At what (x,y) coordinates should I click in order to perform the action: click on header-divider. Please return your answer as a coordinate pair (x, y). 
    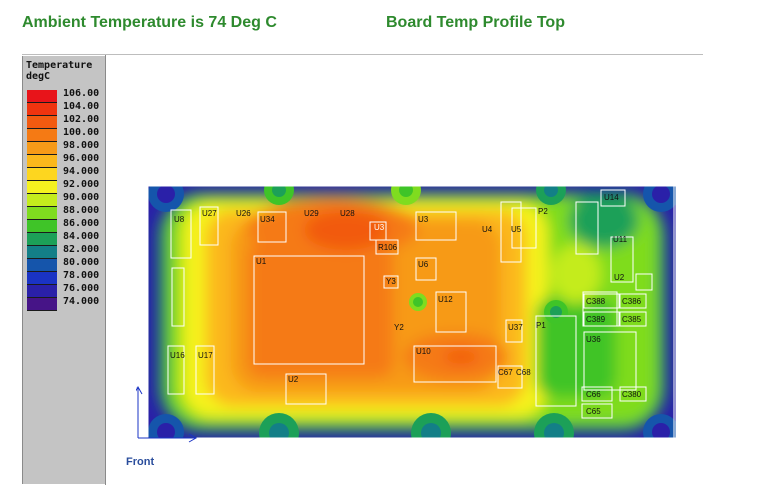
    Looking at the image, I should click on (362, 54).